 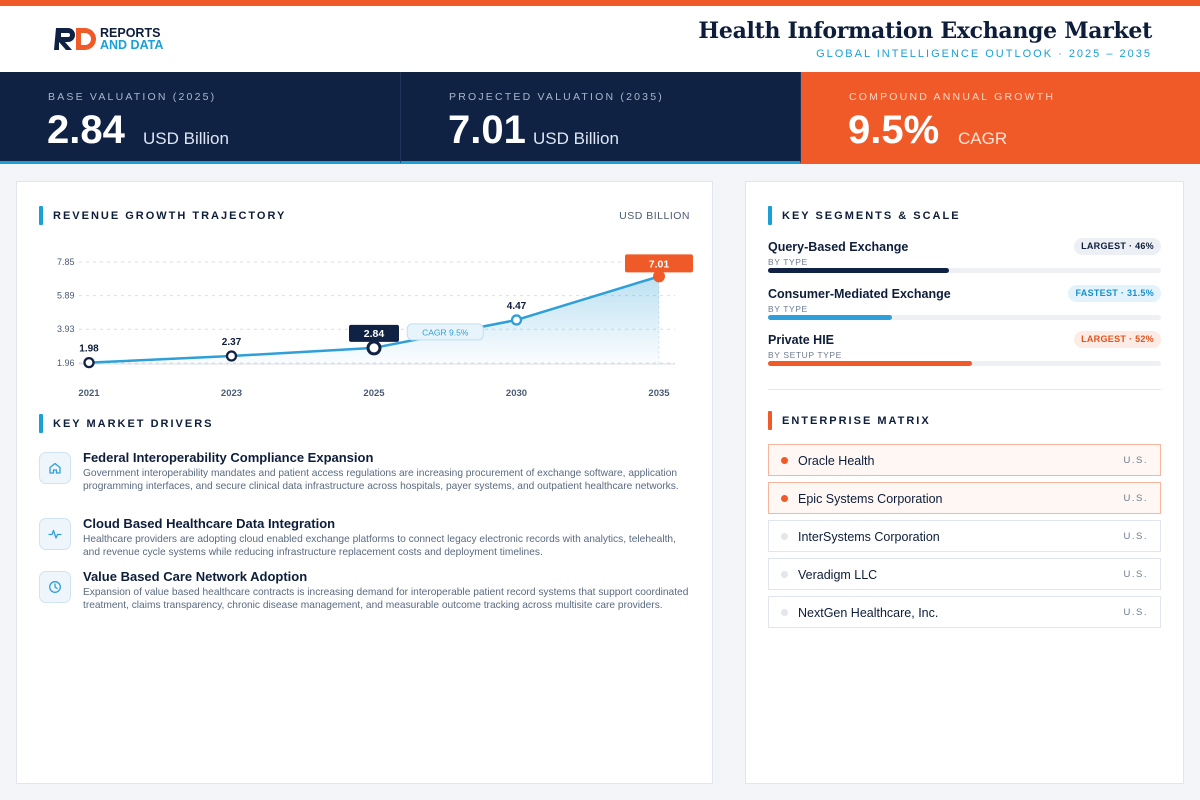 What do you see at coordinates (200, 118) in the screenshot?
I see `kpi-base-valuation: BASE VALUATION (2025) 2.84 USD Billion` at bounding box center [200, 118].